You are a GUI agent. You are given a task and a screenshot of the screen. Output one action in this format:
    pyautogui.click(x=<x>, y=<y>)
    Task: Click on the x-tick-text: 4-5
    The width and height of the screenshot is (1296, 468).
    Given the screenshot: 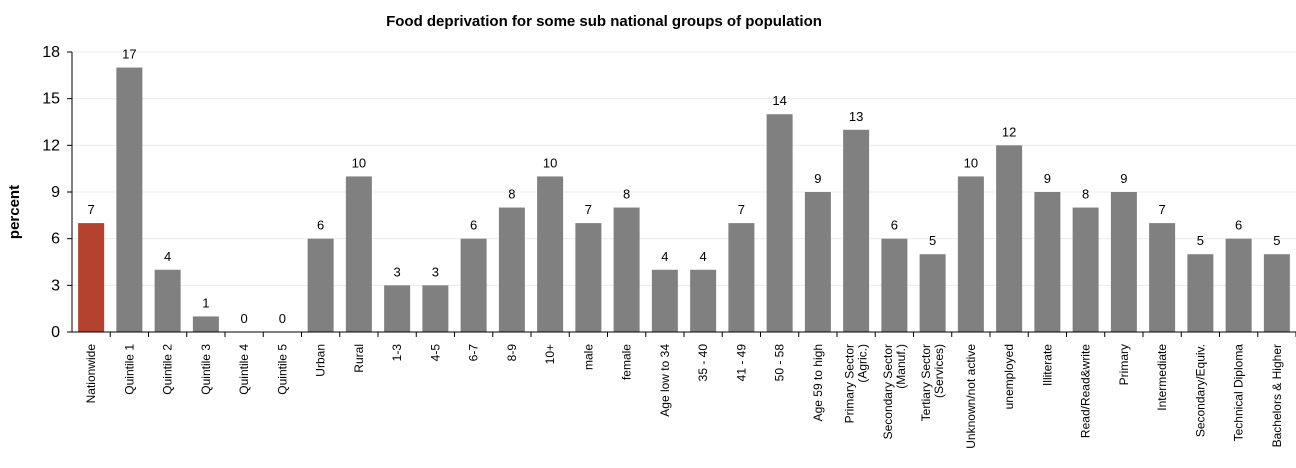 What is the action you would take?
    pyautogui.click(x=435, y=353)
    